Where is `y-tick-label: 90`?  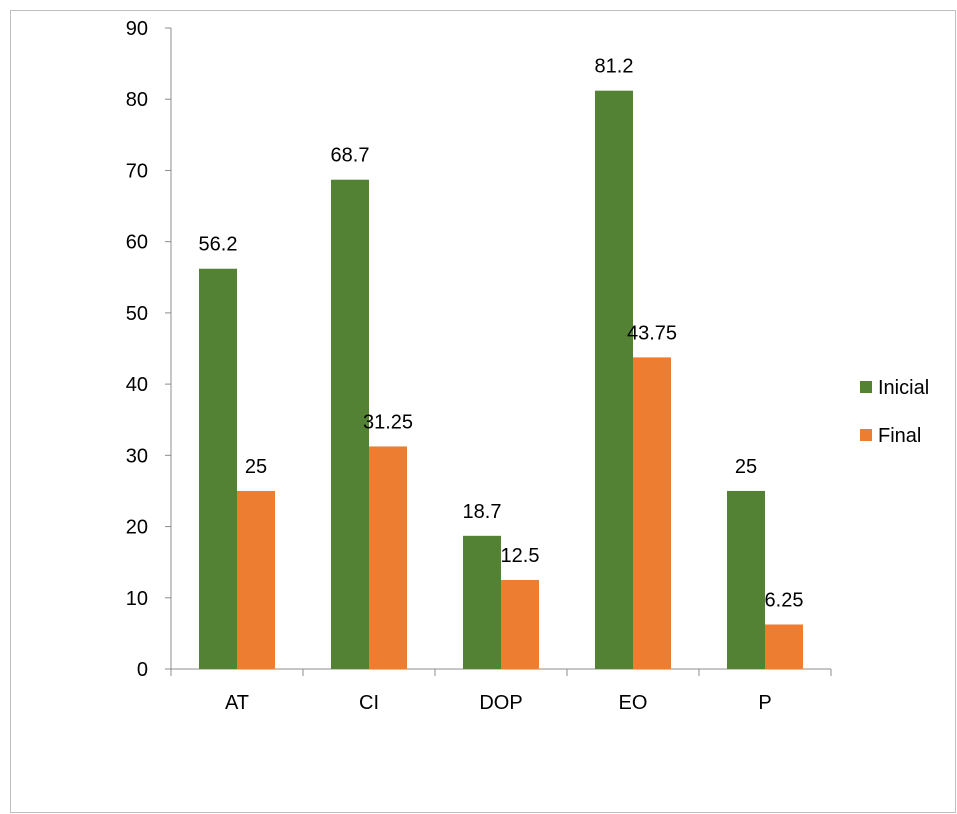 y-tick-label: 90 is located at coordinates (137, 29).